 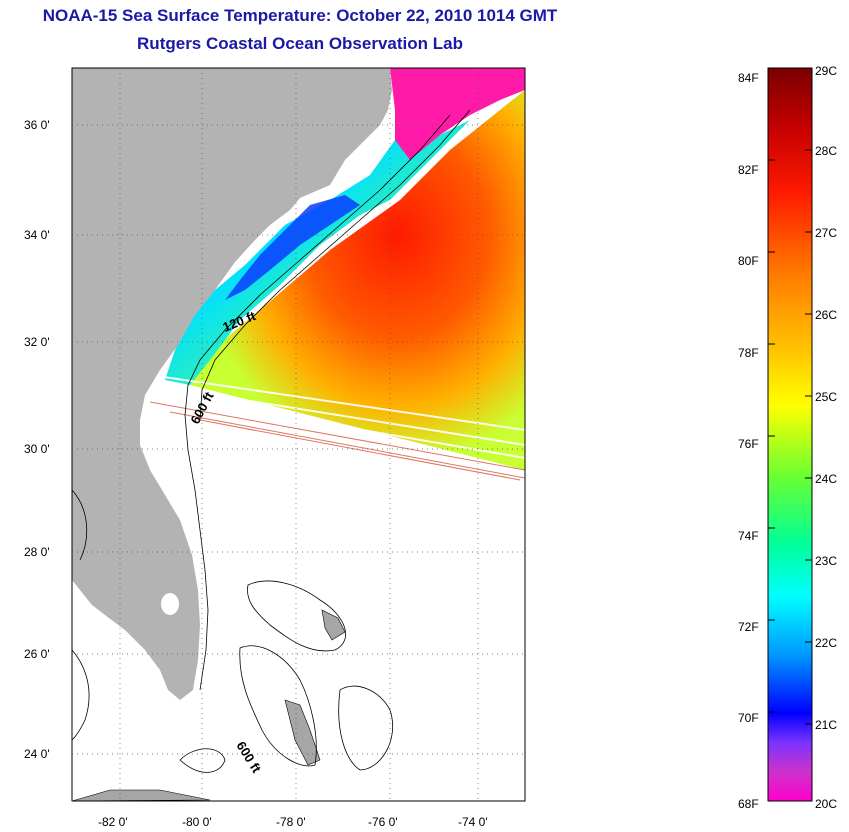 I want to click on colorbar-c-label: 29C, so click(x=826, y=71).